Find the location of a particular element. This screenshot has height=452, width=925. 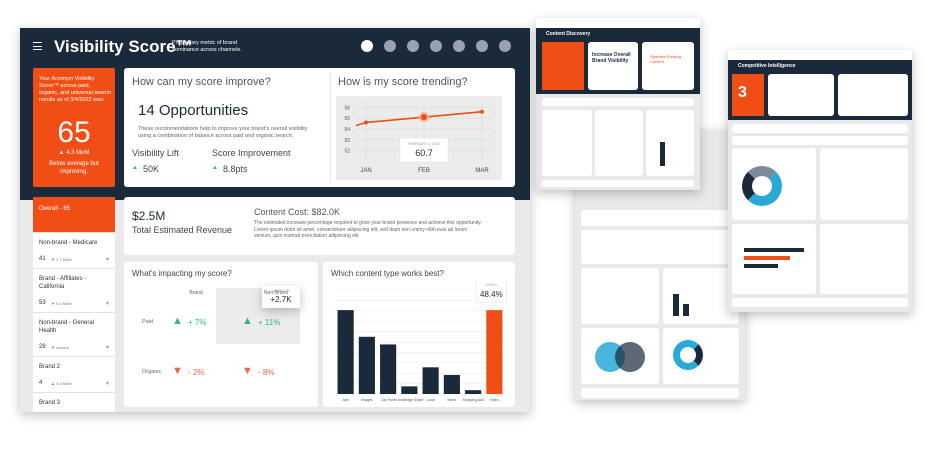

y-tick-label: 56 is located at coordinates (347, 108).